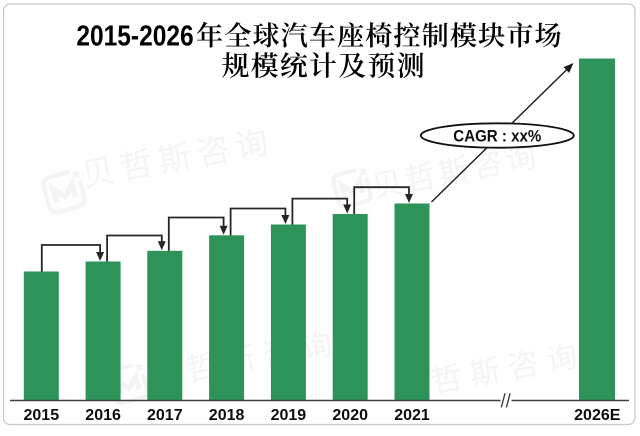  I want to click on svg-text: 2020, so click(350, 415).